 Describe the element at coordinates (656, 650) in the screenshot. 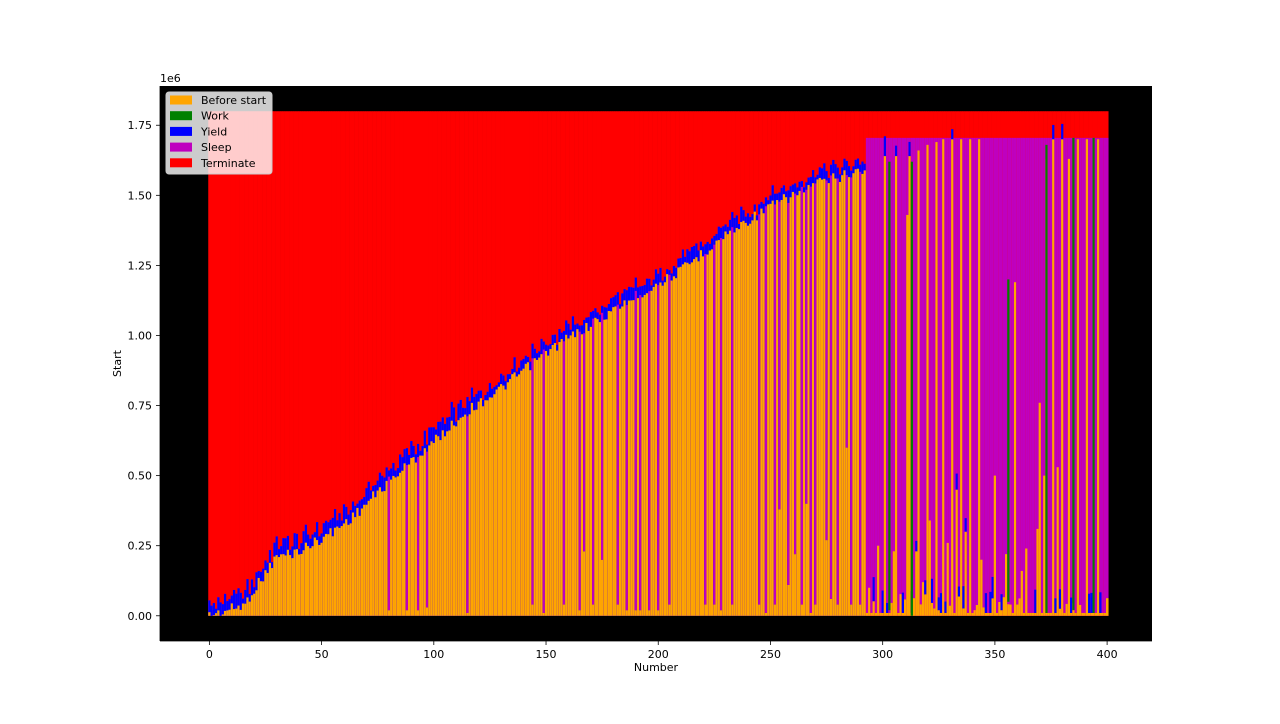

I see `x-axis: 0 50 100 150 200 250 300 350 400` at that location.